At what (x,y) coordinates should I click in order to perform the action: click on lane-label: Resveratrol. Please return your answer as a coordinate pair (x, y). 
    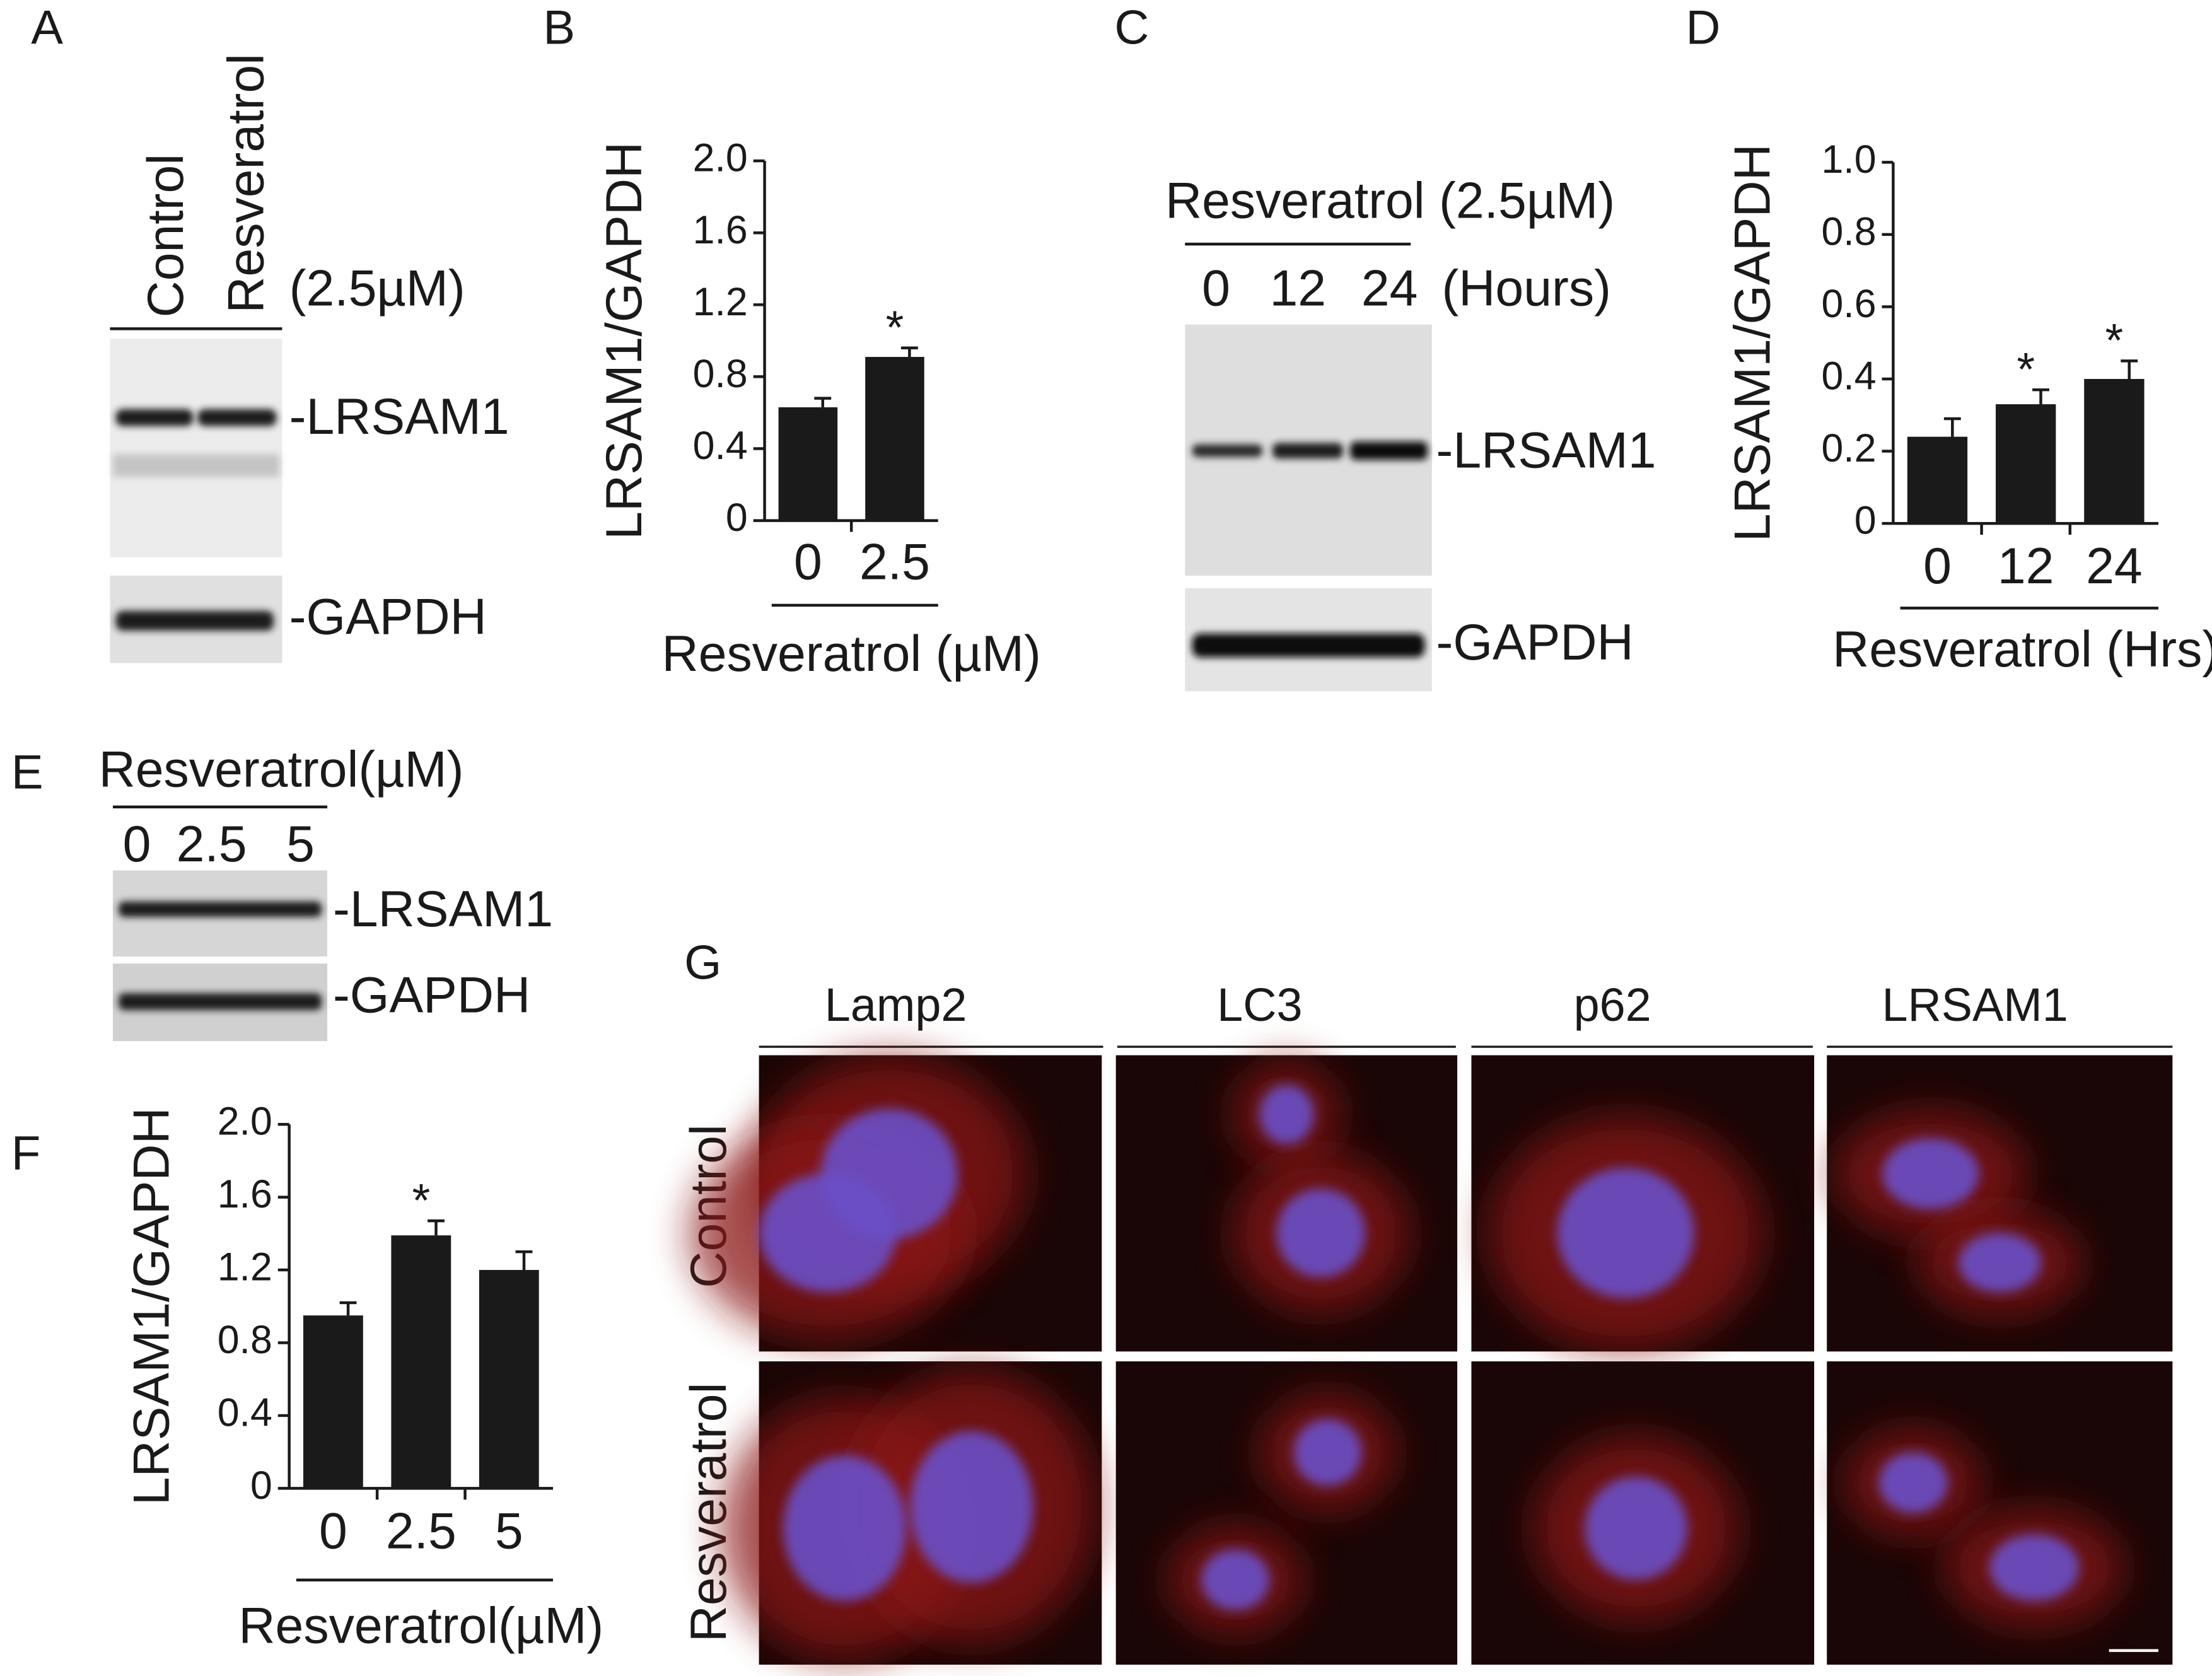
    Looking at the image, I should click on (246, 183).